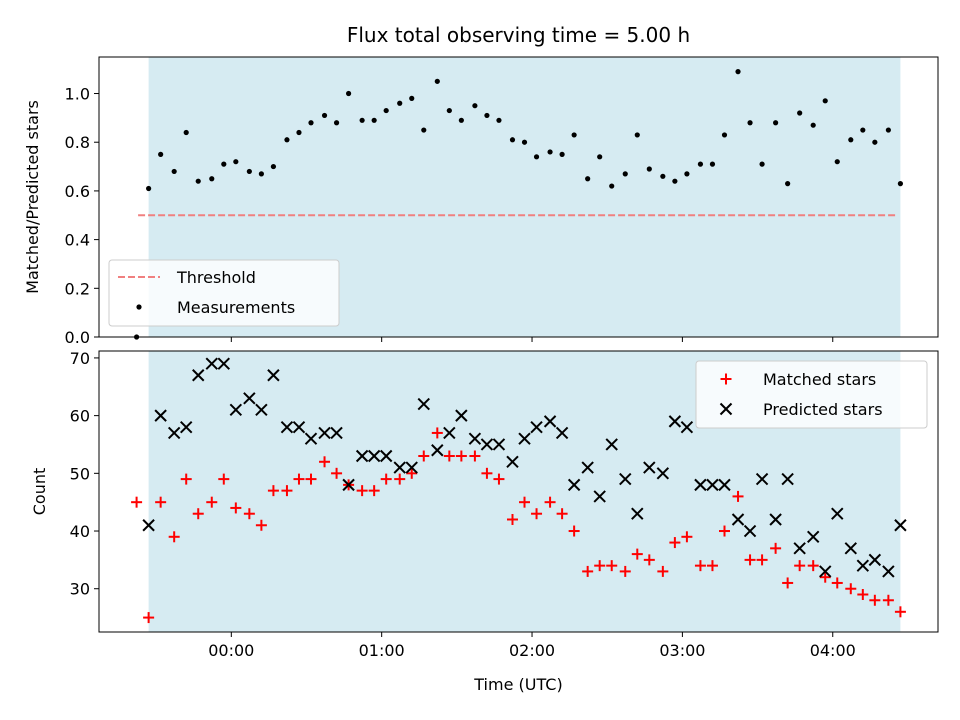 Image resolution: width=960 pixels, height=720 pixels. Describe the element at coordinates (139, 307) in the screenshot. I see `legend-measurements-swatch` at that location.